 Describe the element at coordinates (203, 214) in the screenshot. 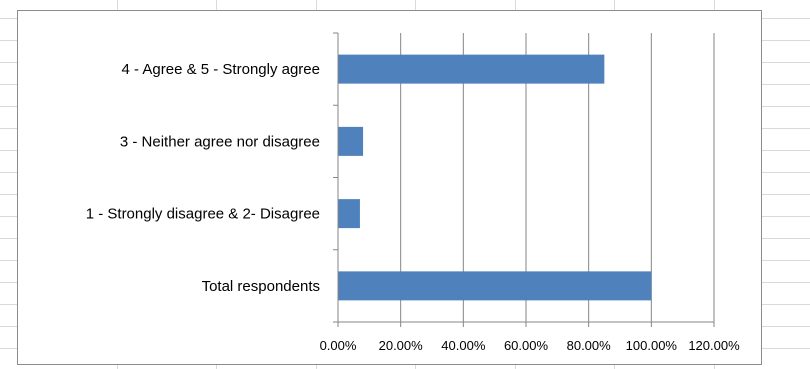

I see `category-label: 1 - Strongly disagree & 2- Disagree` at that location.